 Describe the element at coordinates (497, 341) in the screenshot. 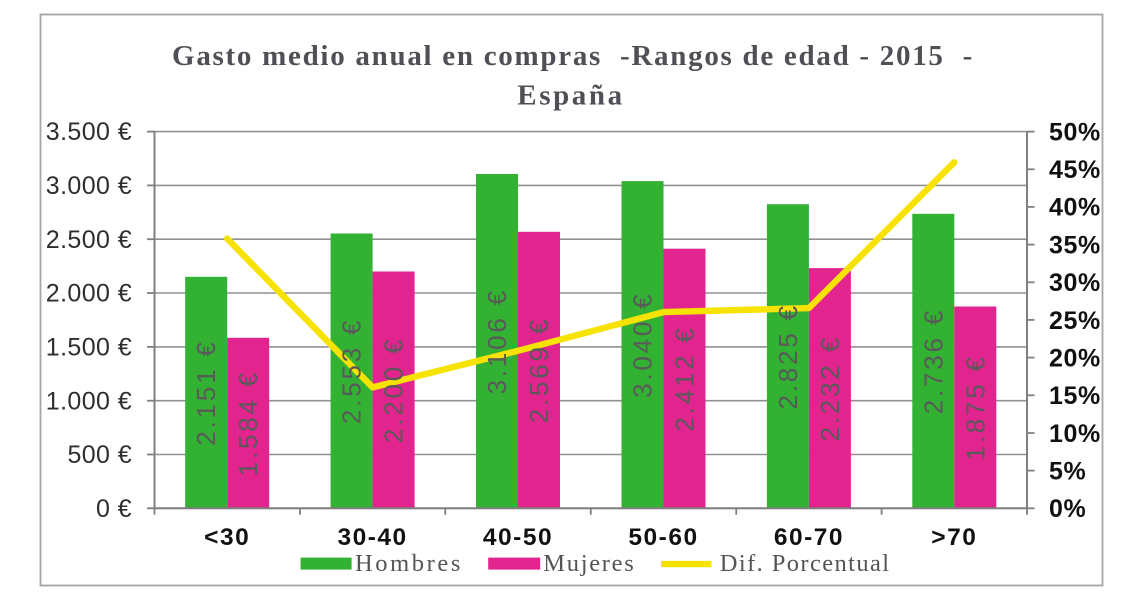

I see `svg-text: 3.106 €` at that location.